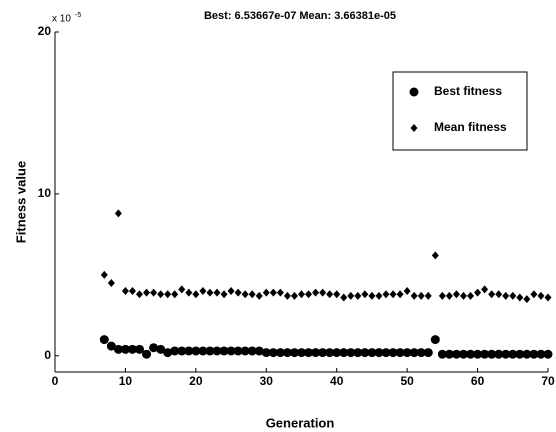 This screenshot has height=432, width=556. What do you see at coordinates (468, 91) in the screenshot?
I see `legend-label: Best fitness` at bounding box center [468, 91].